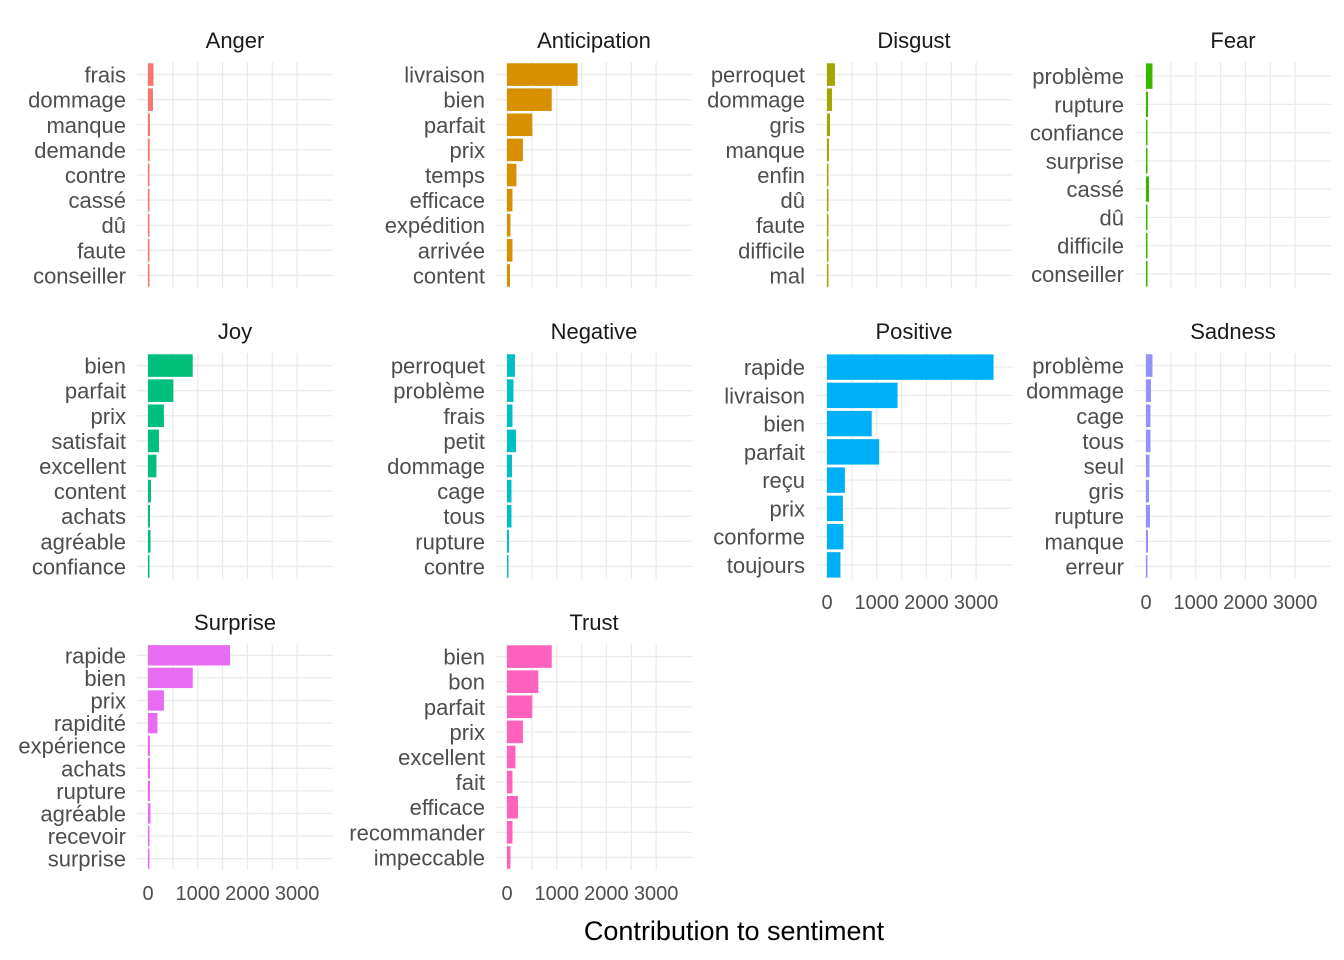 The height and width of the screenshot is (960, 1344). I want to click on x-tick-label: 0, so click(147, 894).